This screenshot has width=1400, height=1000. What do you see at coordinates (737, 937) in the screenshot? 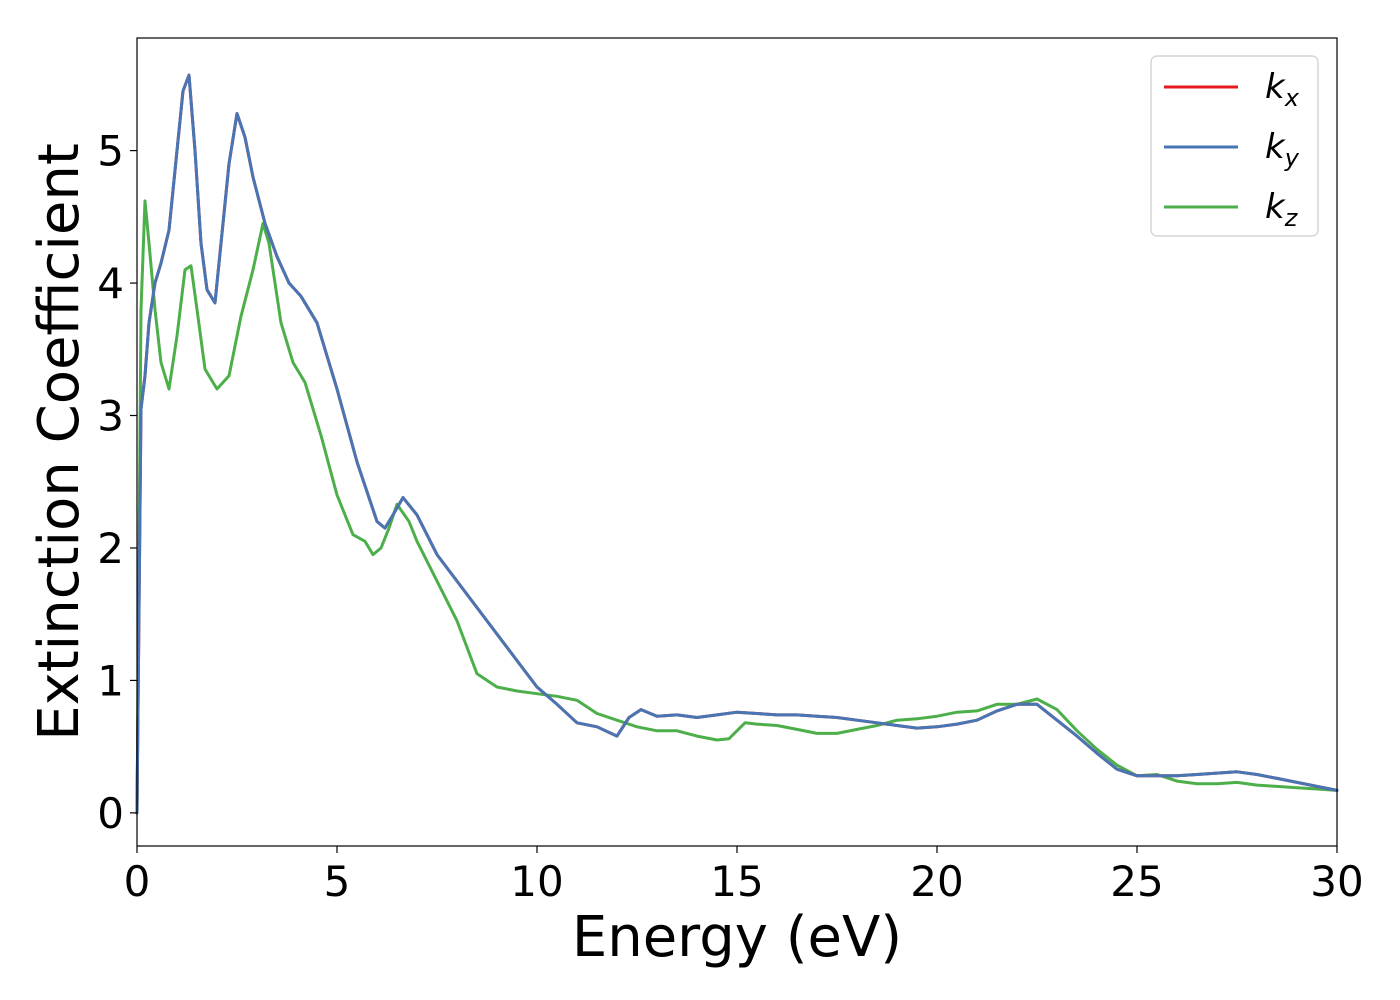
I see `x-axis-label: Energy (eV)` at bounding box center [737, 937].